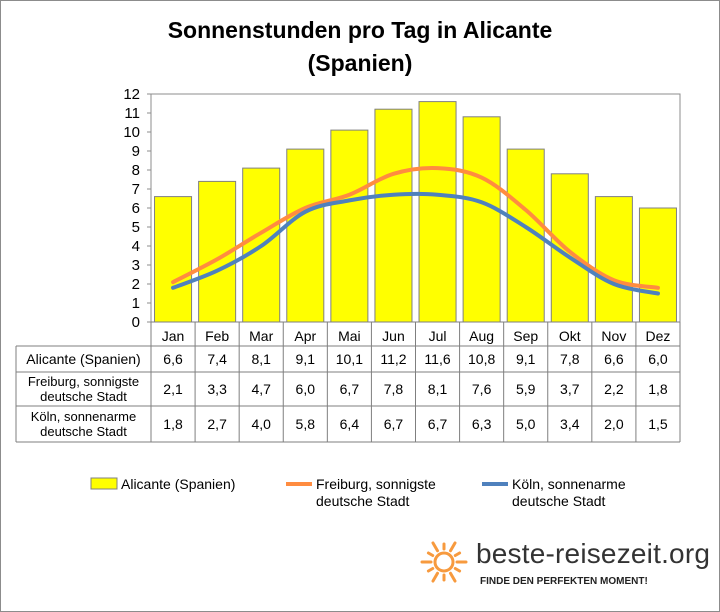 The image size is (720, 612). I want to click on y-tick-label: 11, so click(132, 113).